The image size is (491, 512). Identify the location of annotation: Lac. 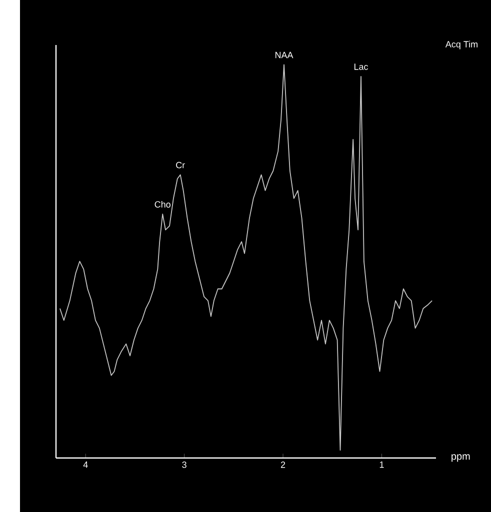
(361, 67).